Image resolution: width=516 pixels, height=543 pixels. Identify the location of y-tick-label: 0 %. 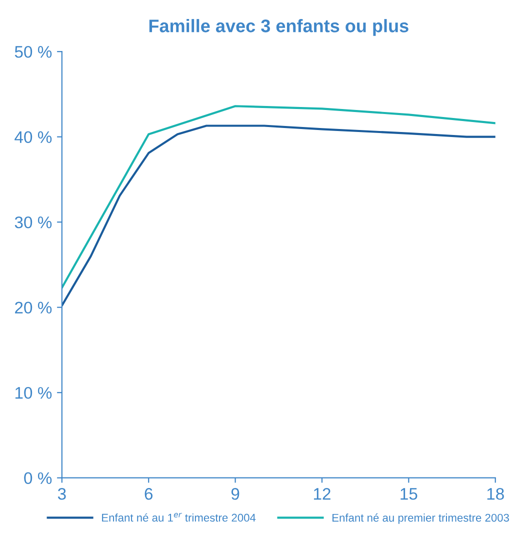
(38, 478).